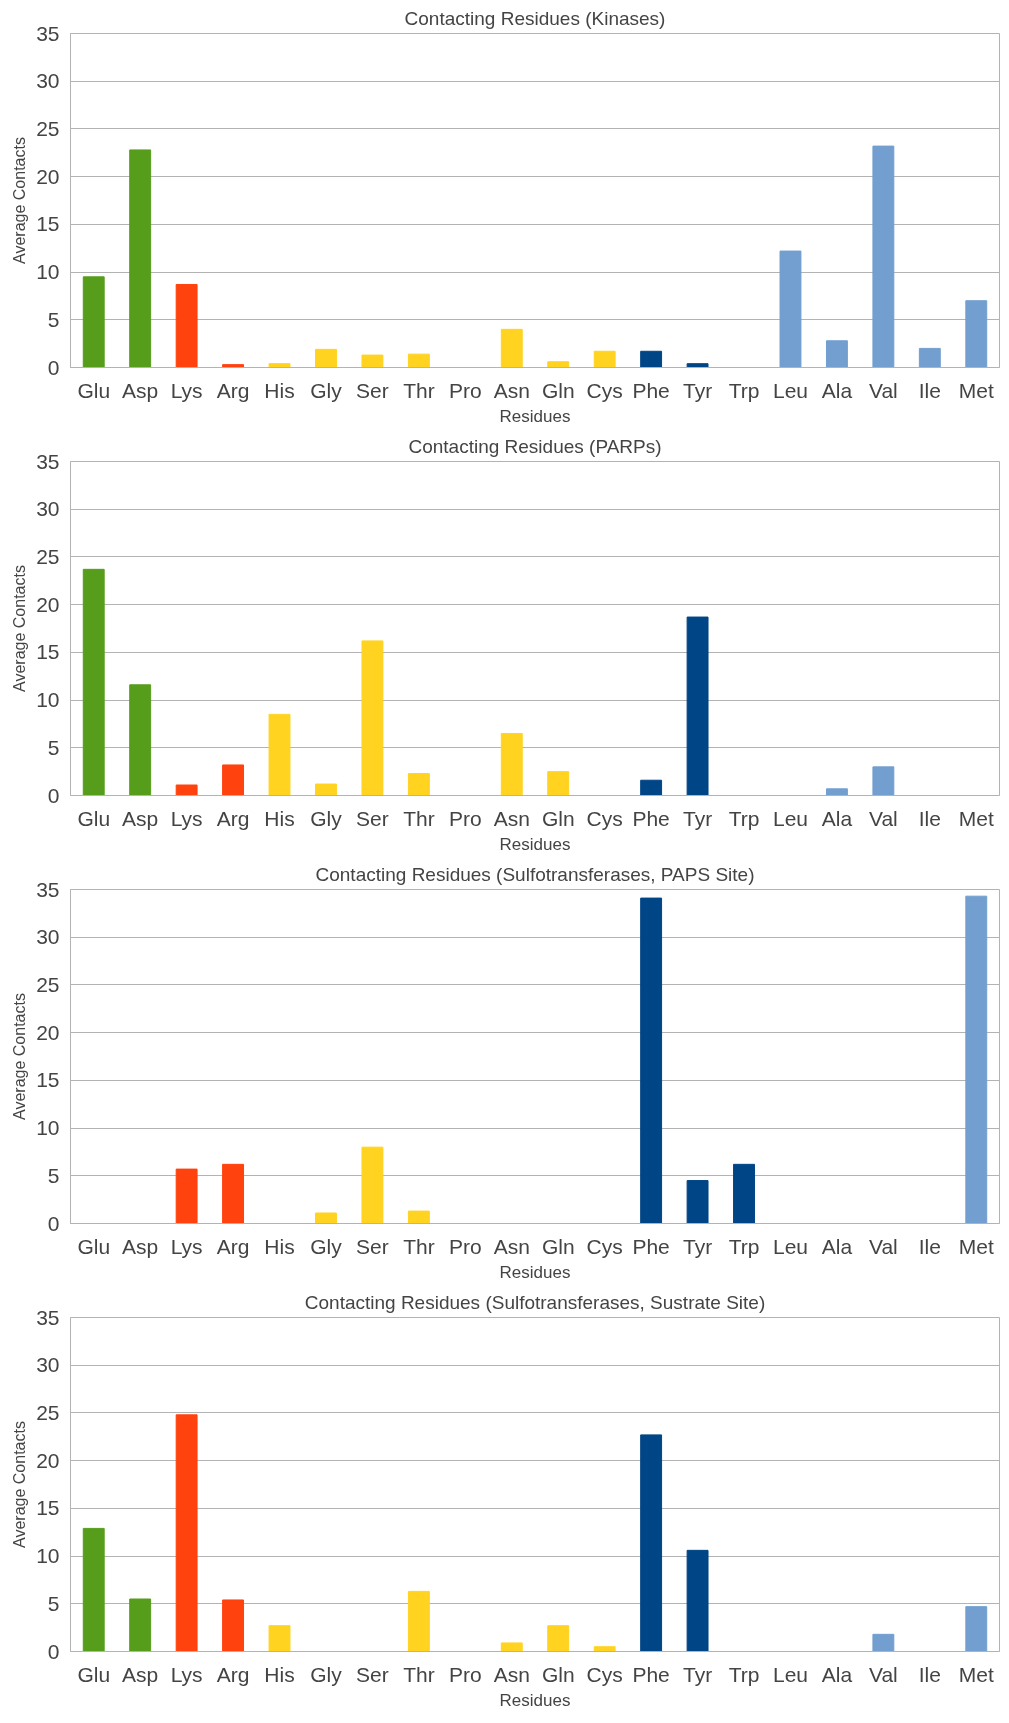 Image resolution: width=1009 pixels, height=1723 pixels. I want to click on y-tick-label: 10, so click(48, 700).